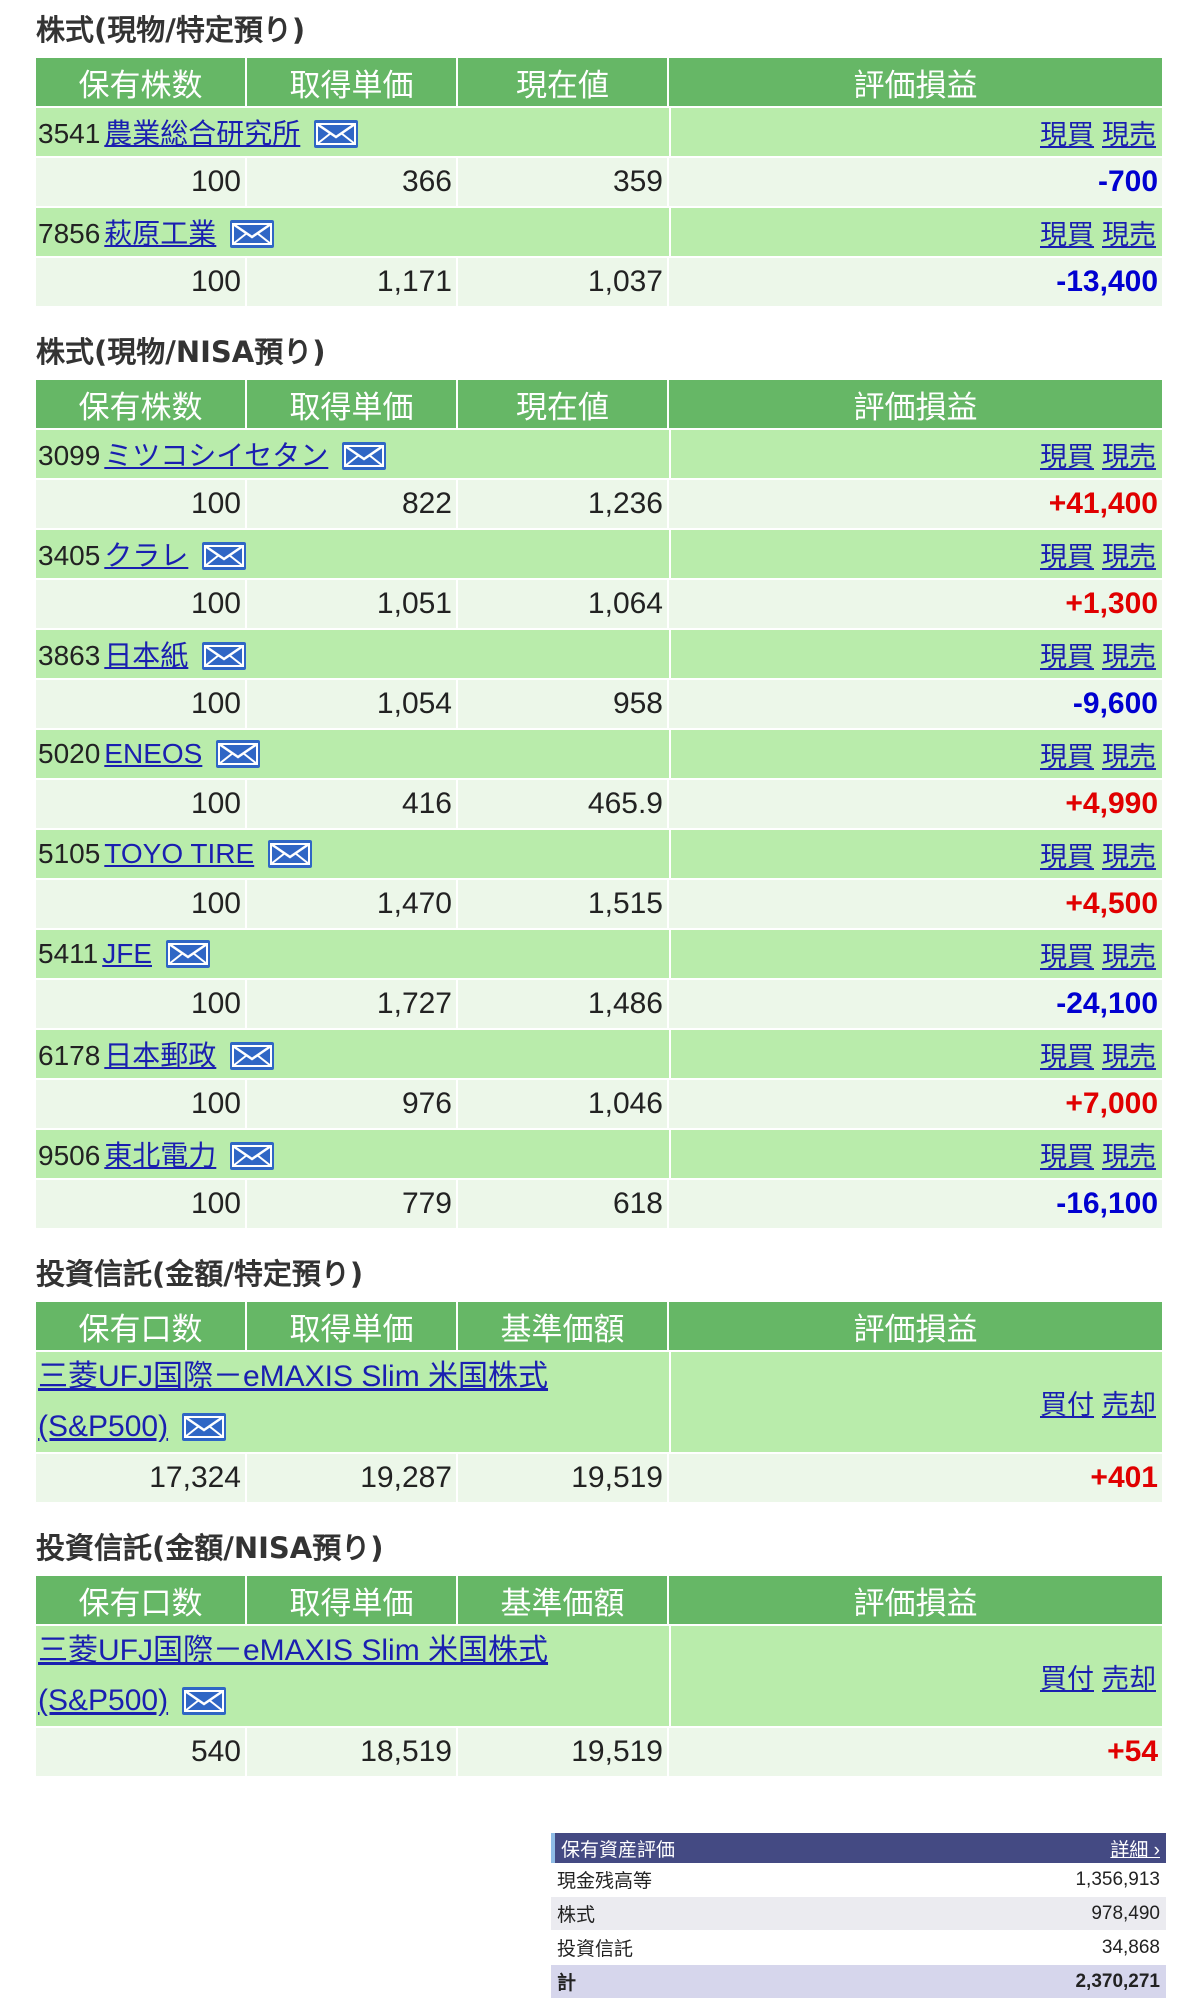 The width and height of the screenshot is (1200, 2000). I want to click on table-header-row: 保有口数 取得単価 基準価額 評価損益, so click(599, 1326).